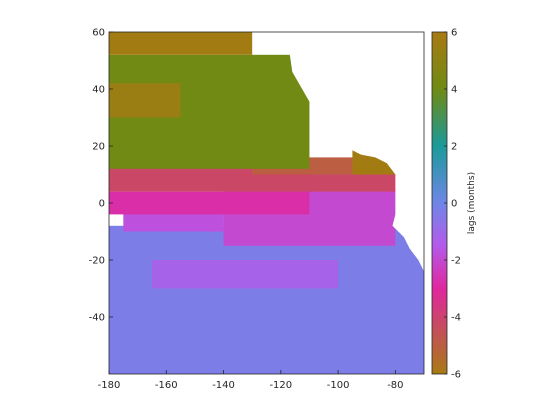 This screenshot has height=420, width=560. I want to click on colorbar-ticks: -6 -4 -2 0 2 4 6, so click(452, 204).